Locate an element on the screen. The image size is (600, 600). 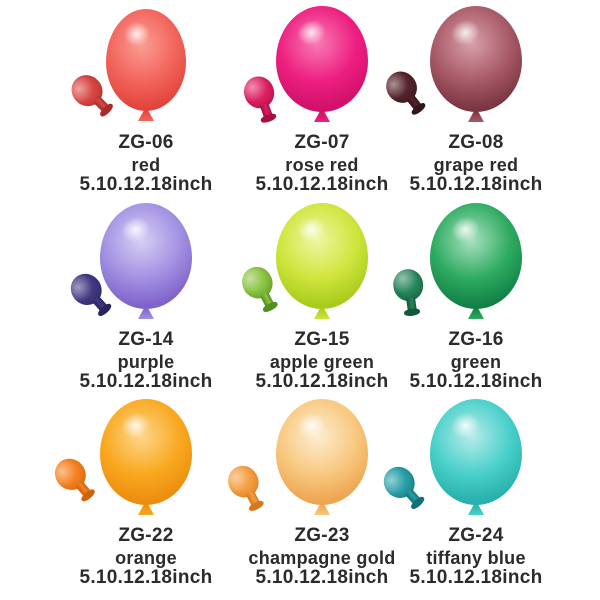
product-code: ZG-08 is located at coordinates (476, 142).